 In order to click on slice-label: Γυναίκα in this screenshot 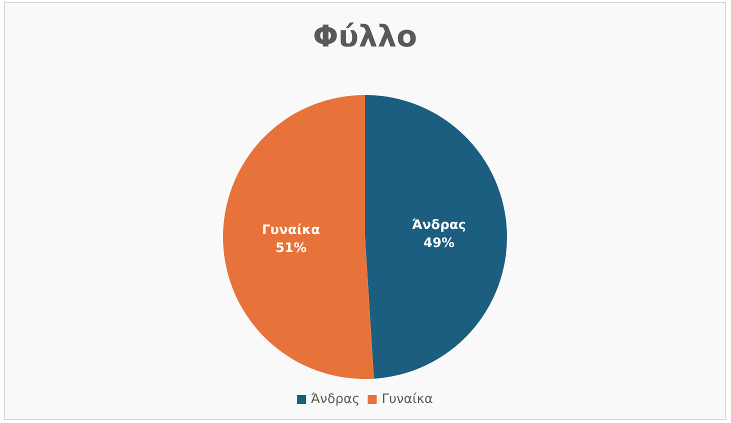, I will do `click(291, 230)`.